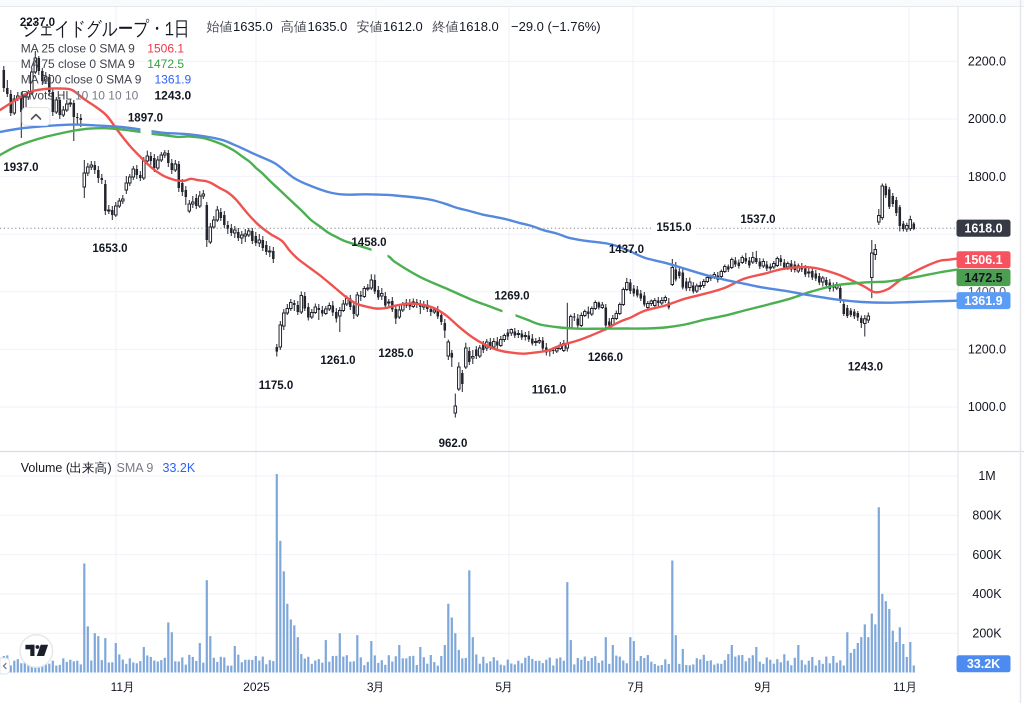 This screenshot has height=703, width=1024. Describe the element at coordinates (605, 358) in the screenshot. I see `svg-text: 1266.0` at that location.